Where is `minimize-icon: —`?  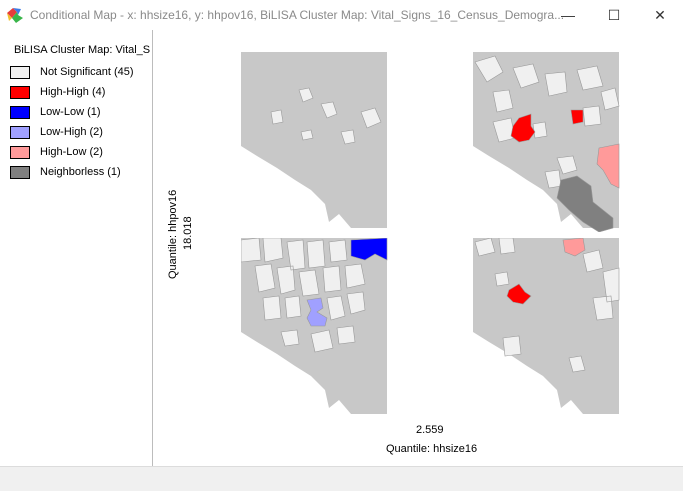 minimize-icon: — is located at coordinates (568, 15).